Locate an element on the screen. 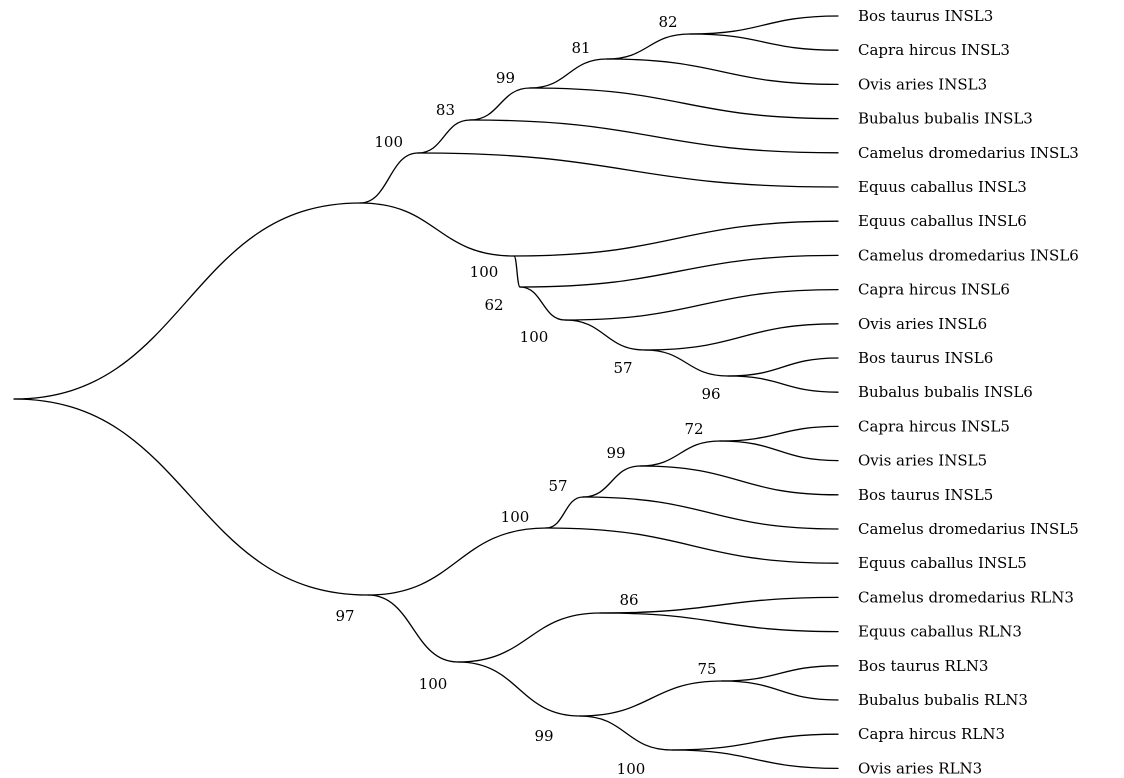  branch-leaf-bt6 is located at coordinates (783, 367).